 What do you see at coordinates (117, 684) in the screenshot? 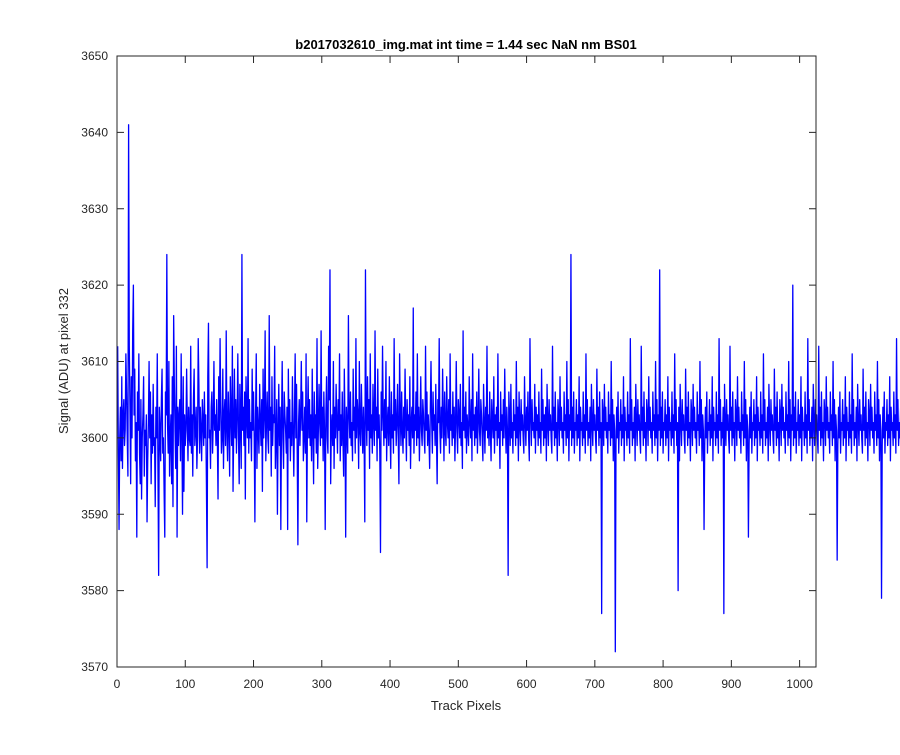
I see `x-tick-label: 0` at bounding box center [117, 684].